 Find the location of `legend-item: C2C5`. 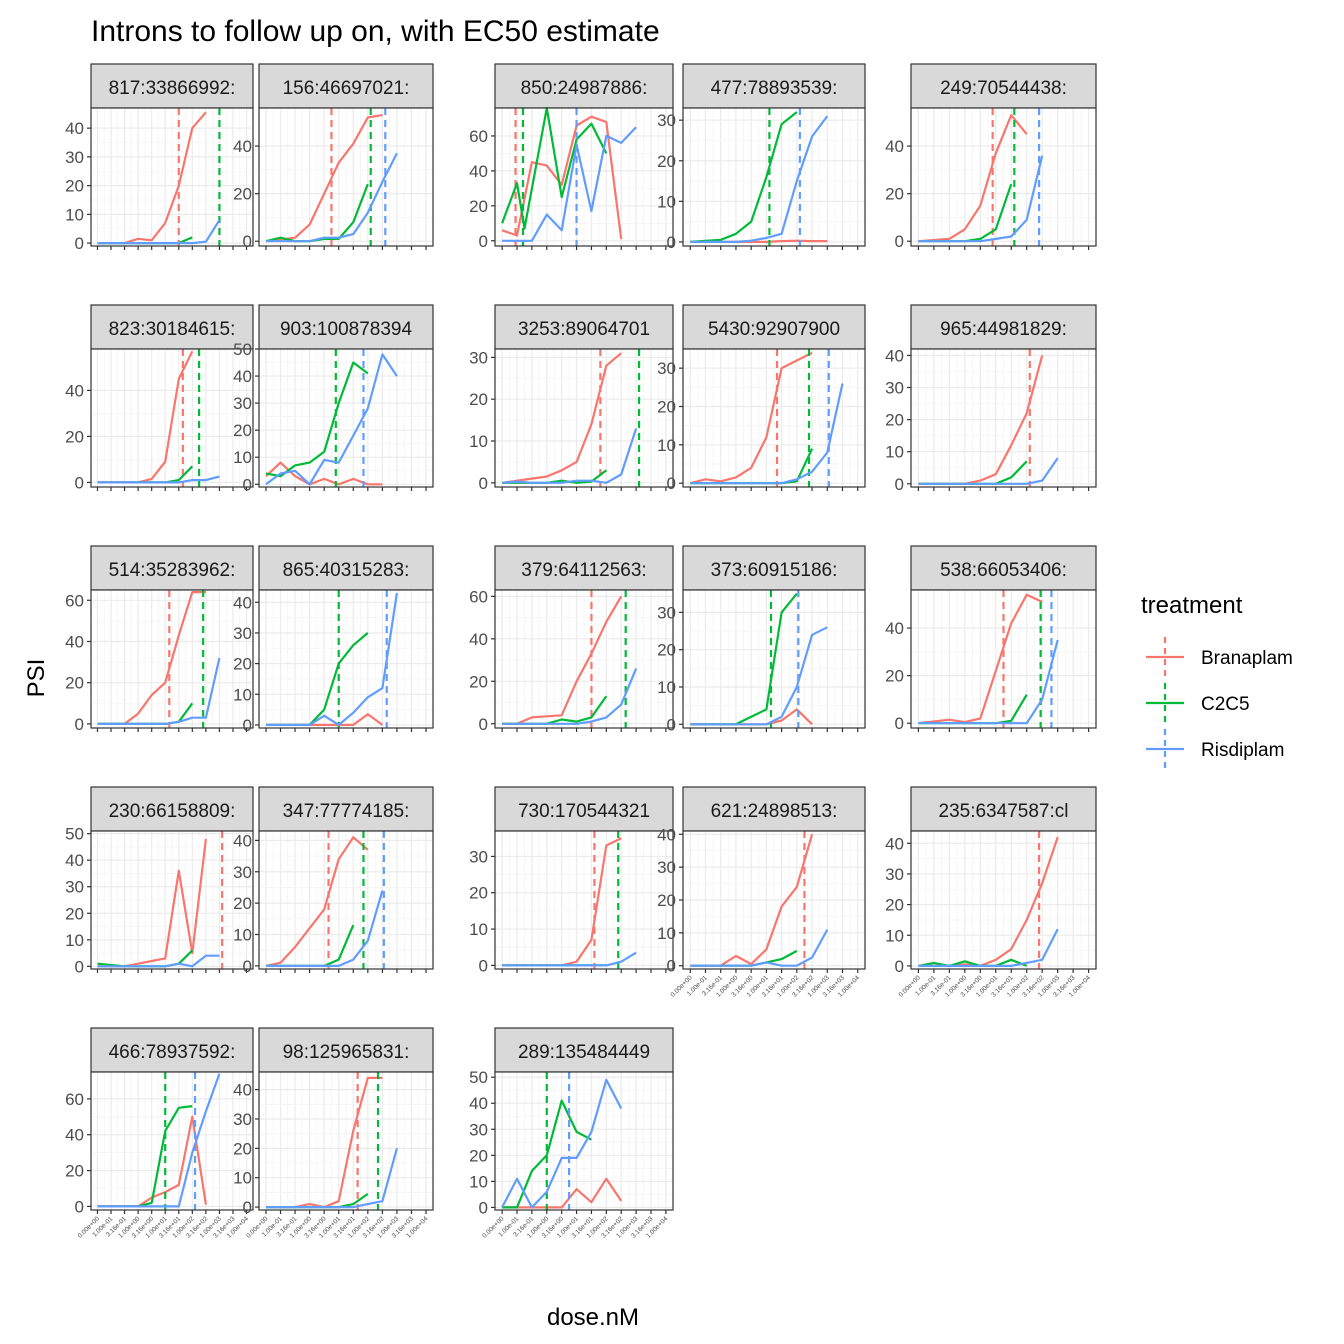

legend-item: C2C5 is located at coordinates (1198, 703).